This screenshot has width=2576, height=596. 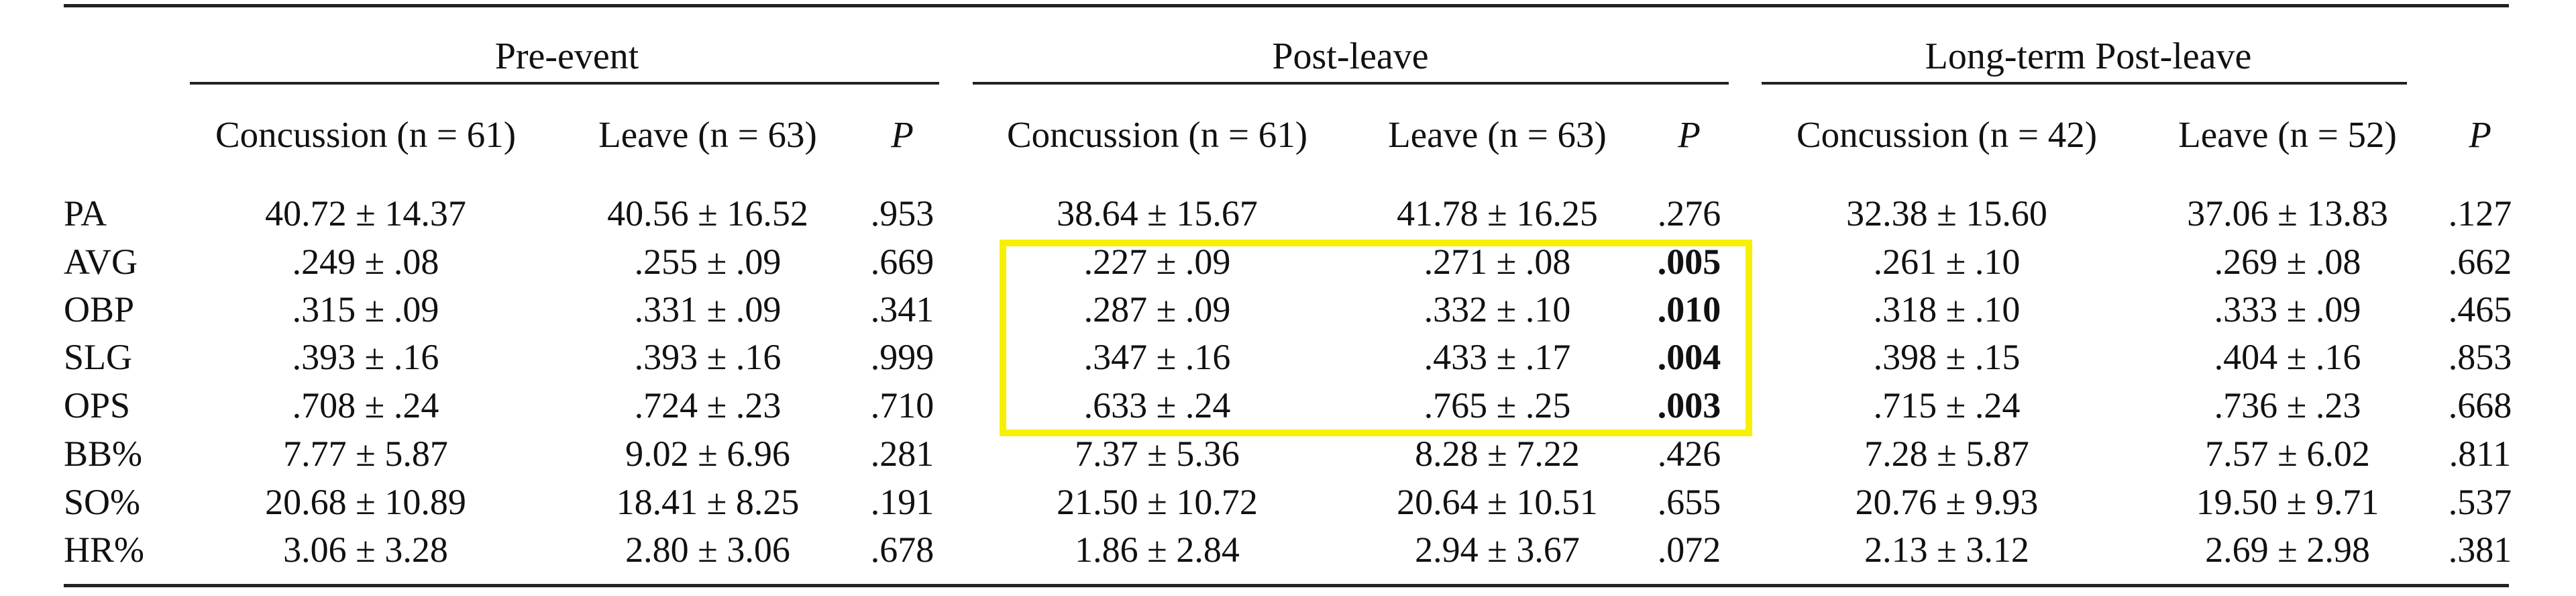 I want to click on table-cell: .127, so click(x=2480, y=213).